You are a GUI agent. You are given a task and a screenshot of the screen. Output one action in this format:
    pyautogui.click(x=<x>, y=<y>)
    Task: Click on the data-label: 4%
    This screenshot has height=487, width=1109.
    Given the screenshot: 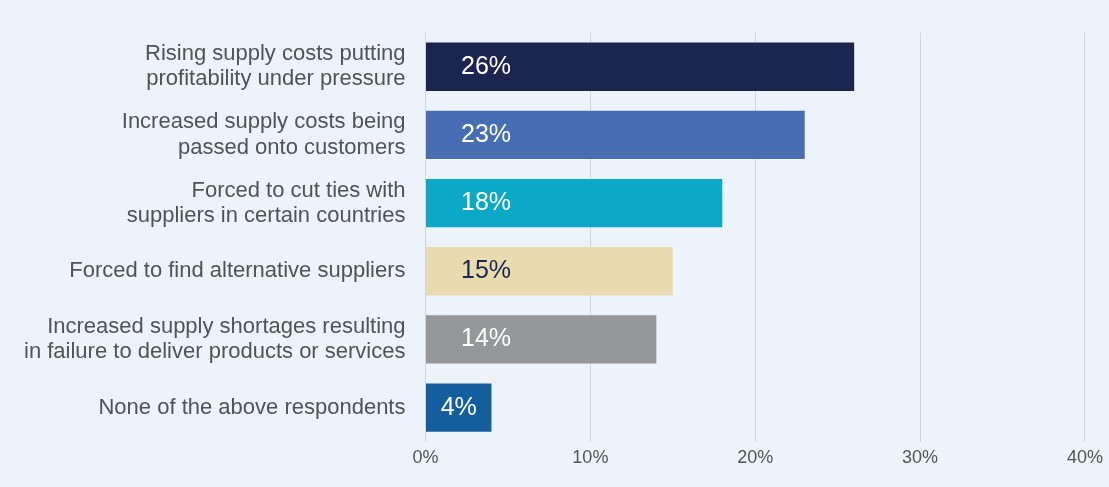 What is the action you would take?
    pyautogui.click(x=458, y=405)
    